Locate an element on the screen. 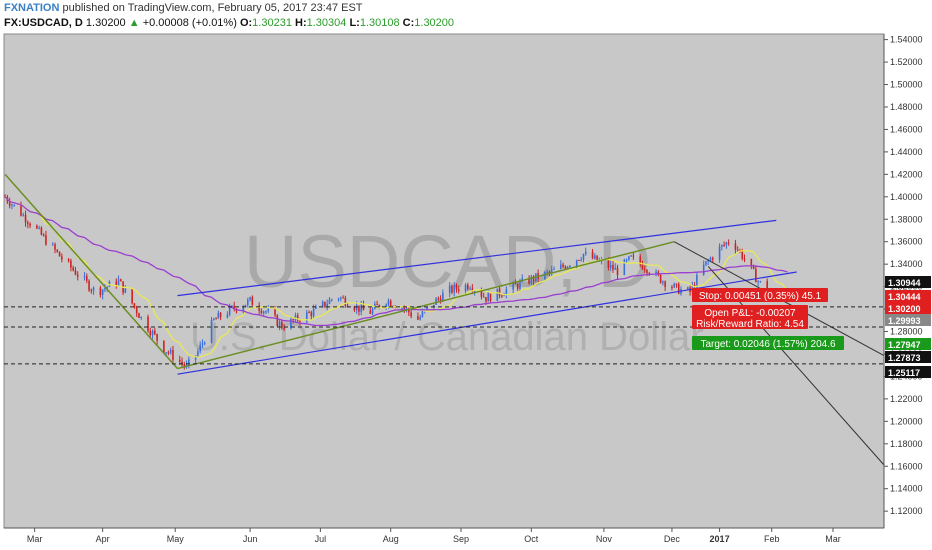  price-tick-label: 1.46000 is located at coordinates (906, 129).